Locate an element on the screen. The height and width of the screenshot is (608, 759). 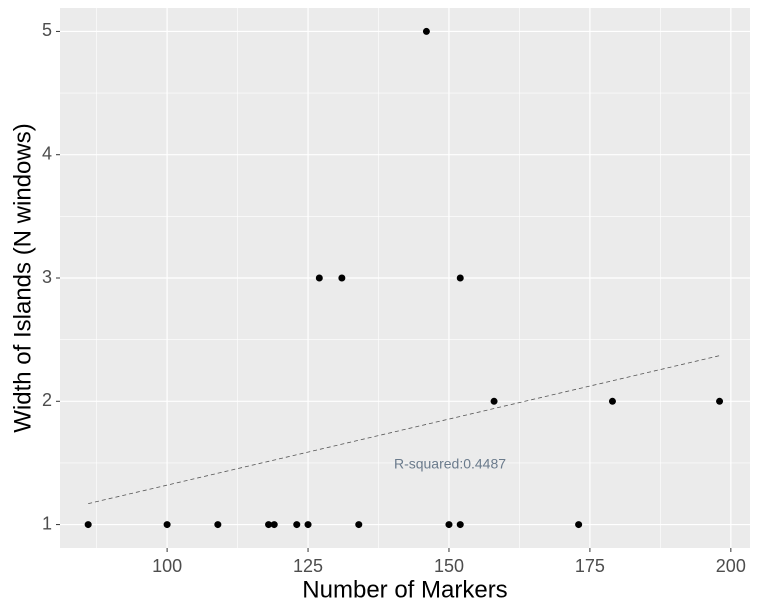
y-tick-label: 2 is located at coordinates (47, 400).